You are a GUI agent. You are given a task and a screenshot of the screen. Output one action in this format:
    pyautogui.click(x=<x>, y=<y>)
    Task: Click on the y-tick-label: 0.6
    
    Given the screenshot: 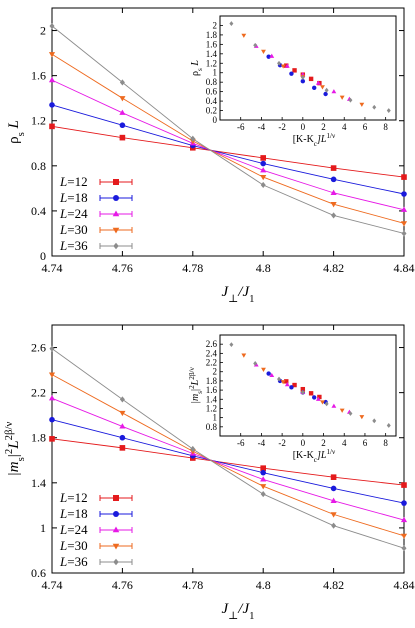 What is the action you would take?
    pyautogui.click(x=38, y=573)
    